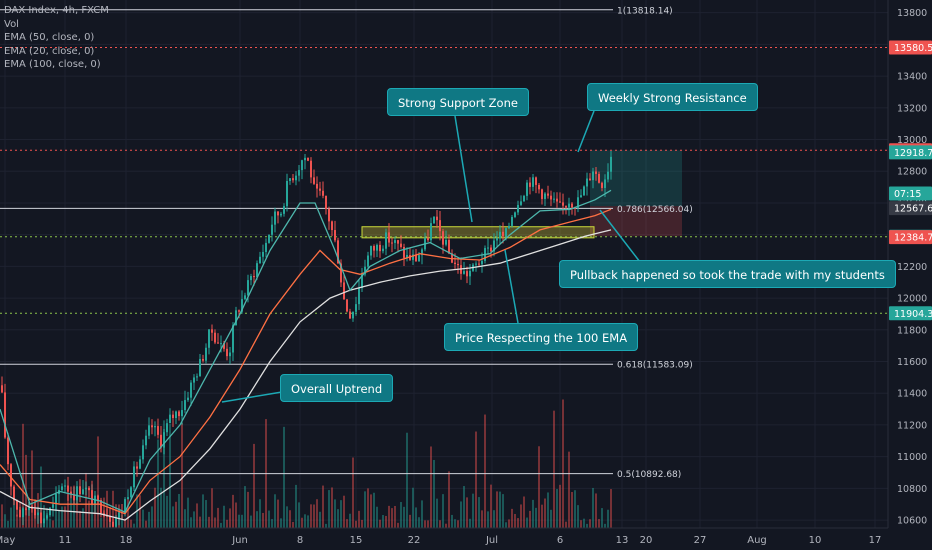 The image size is (932, 550). What do you see at coordinates (875, 540) in the screenshot?
I see `x-tick-label: 17` at bounding box center [875, 540].